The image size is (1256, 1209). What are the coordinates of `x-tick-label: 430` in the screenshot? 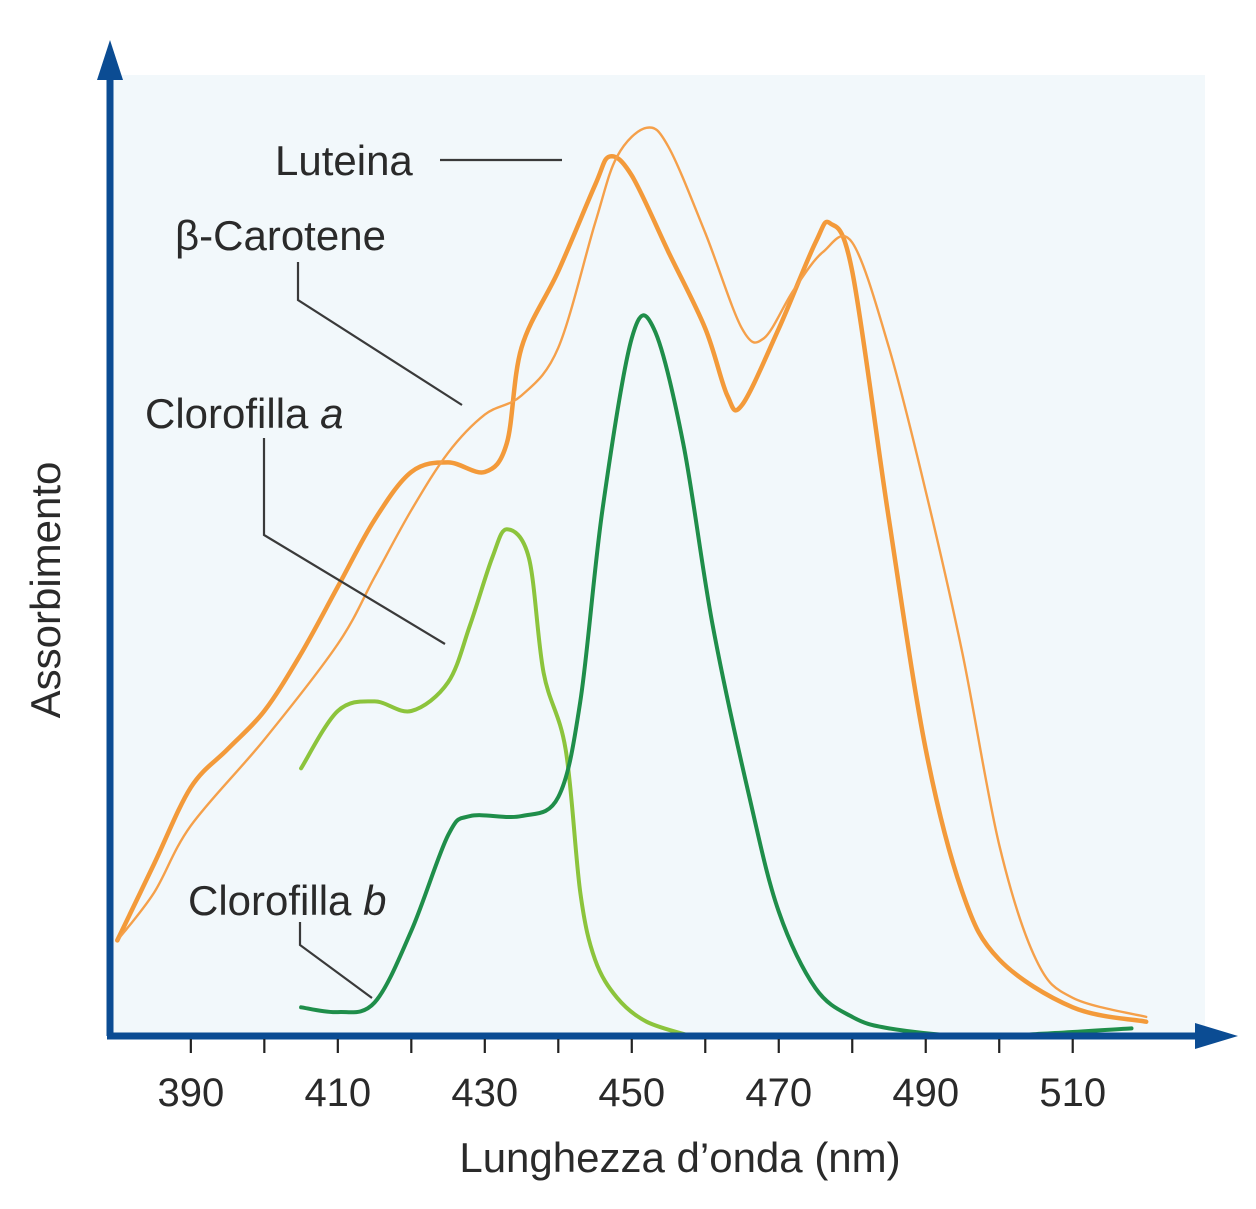 It's located at (484, 1093).